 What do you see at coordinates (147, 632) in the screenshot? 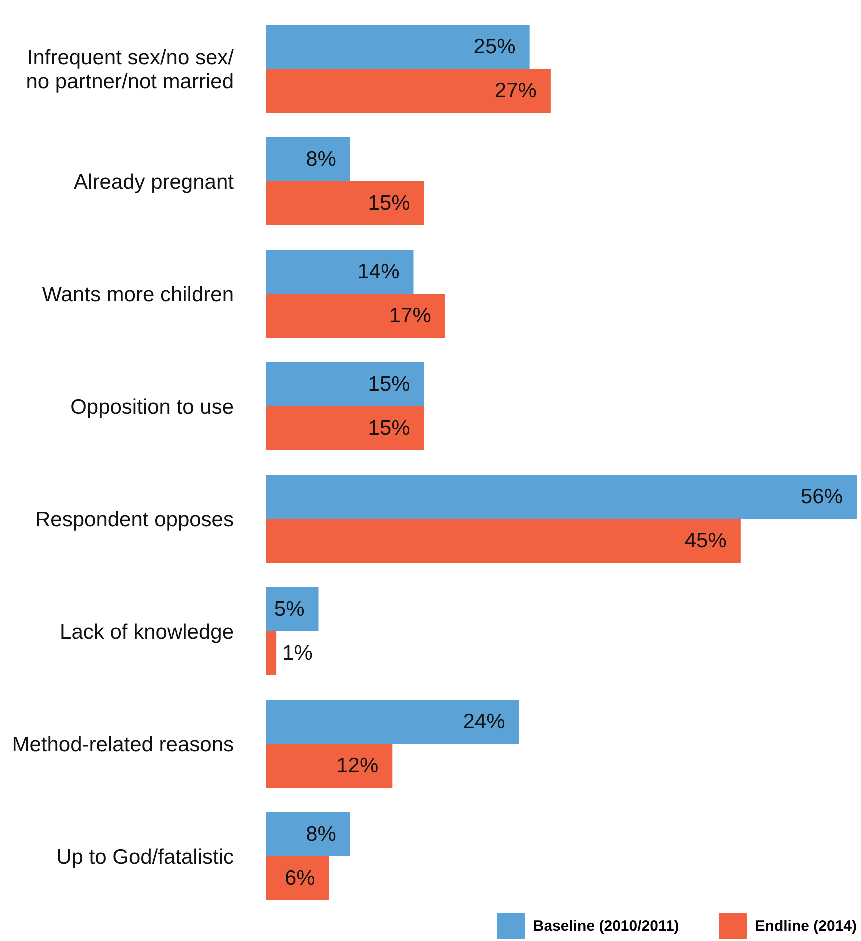
I see `y-tick-label: Lack of knowledge` at bounding box center [147, 632].